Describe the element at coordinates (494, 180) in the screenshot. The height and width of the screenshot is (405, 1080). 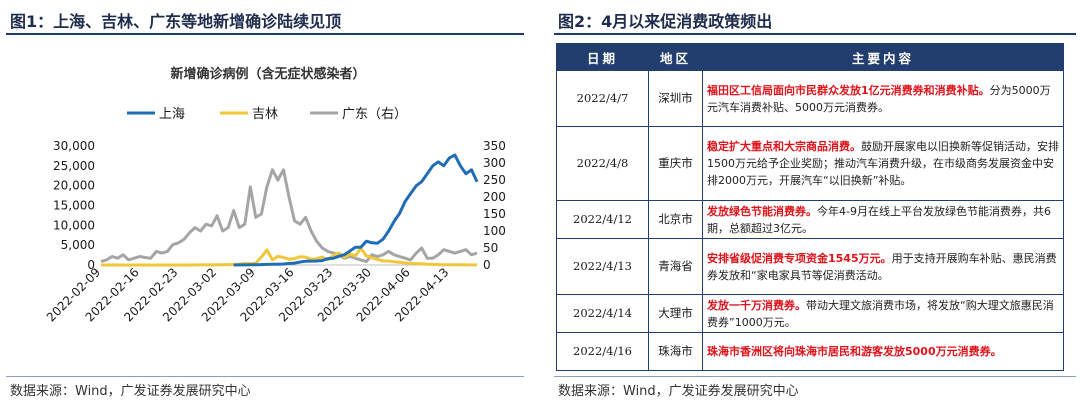
I see `y-right-tick-label: 250` at that location.